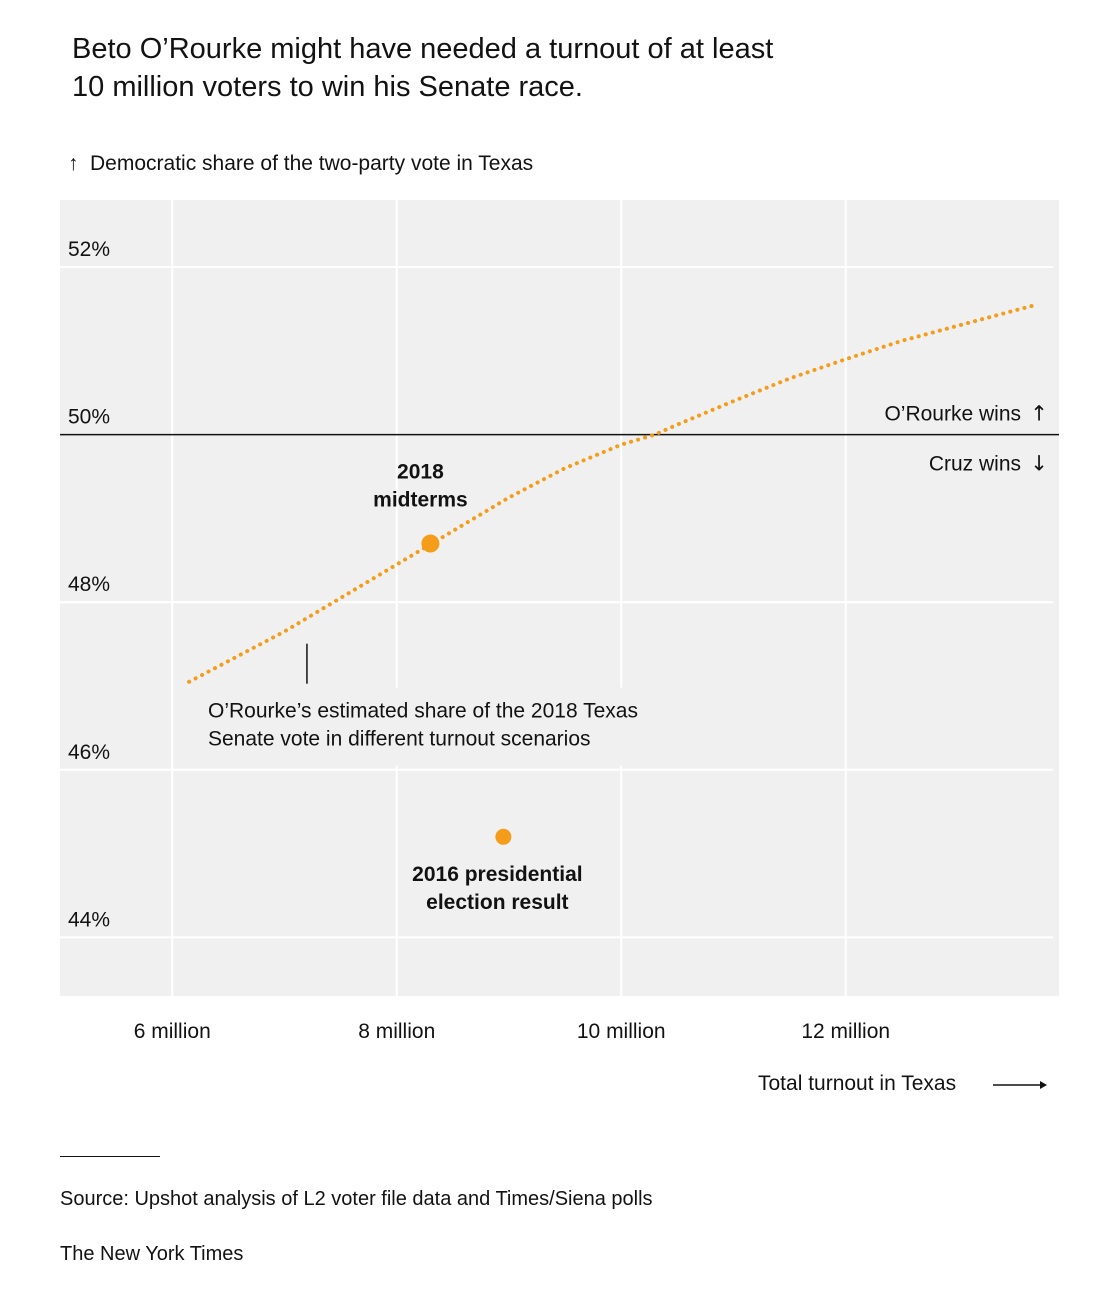 This screenshot has height=1295, width=1100. I want to click on y-tick-label-52: 52%, so click(89, 249).